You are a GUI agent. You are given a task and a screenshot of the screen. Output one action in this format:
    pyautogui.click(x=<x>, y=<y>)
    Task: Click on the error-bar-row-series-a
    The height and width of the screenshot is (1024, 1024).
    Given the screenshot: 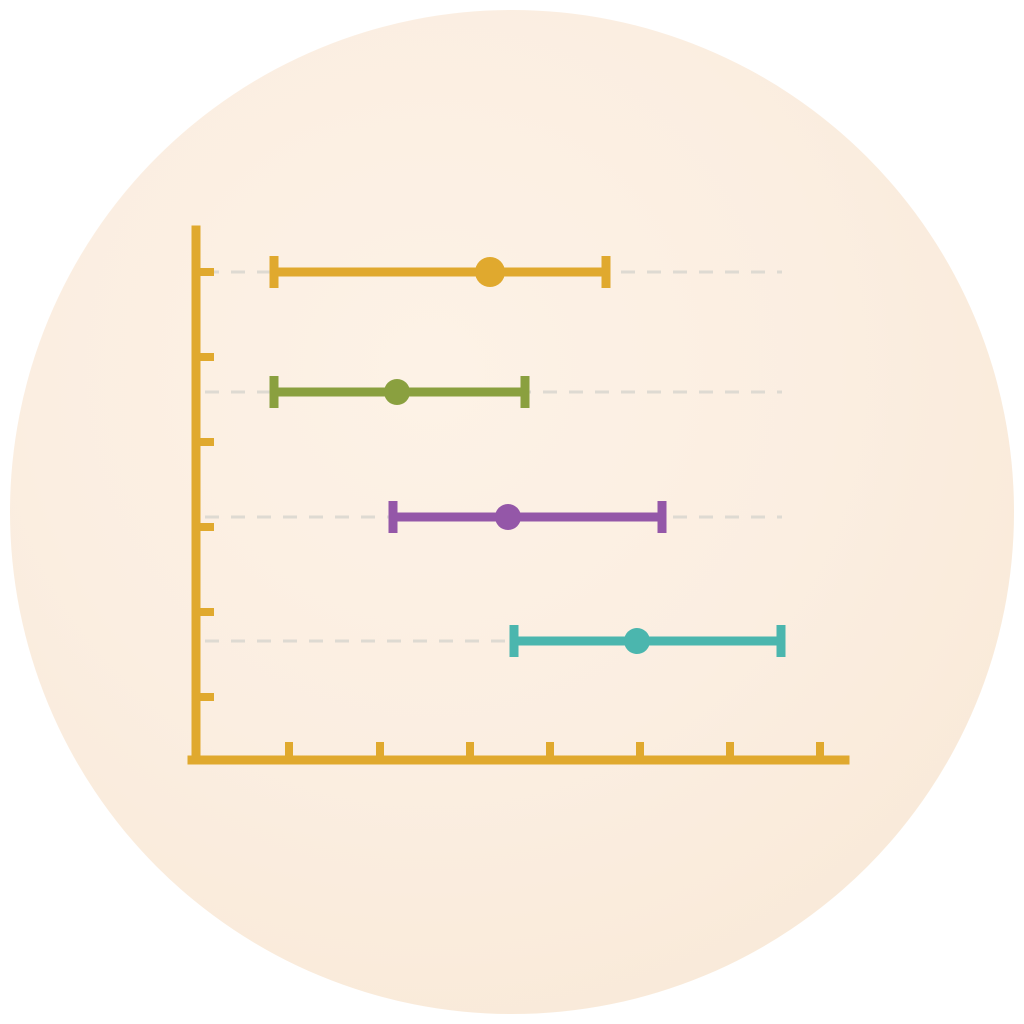 What is the action you would take?
    pyautogui.click(x=440, y=272)
    